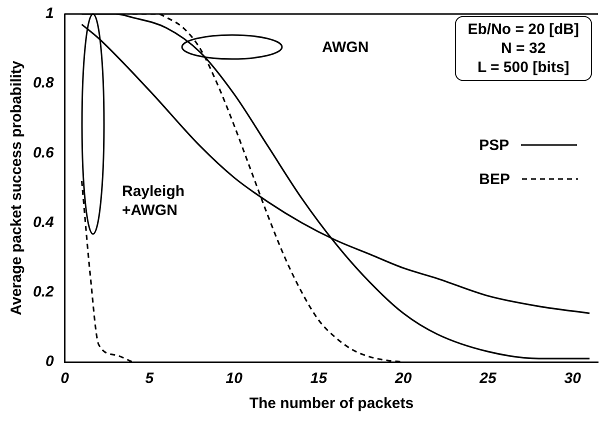  What do you see at coordinates (65, 379) in the screenshot?
I see `x-tick-label: 0` at bounding box center [65, 379].